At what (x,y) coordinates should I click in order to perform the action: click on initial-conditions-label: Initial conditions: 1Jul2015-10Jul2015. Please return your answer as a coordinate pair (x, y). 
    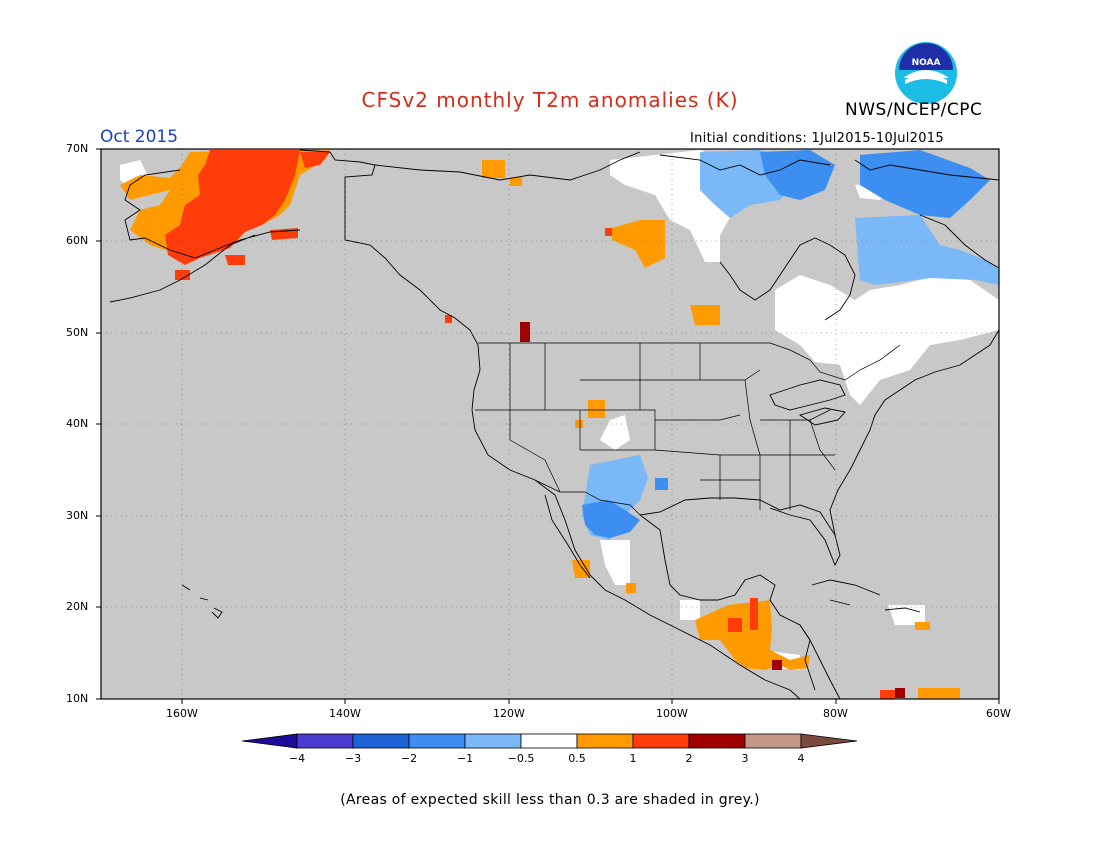
    Looking at the image, I should click on (817, 138).